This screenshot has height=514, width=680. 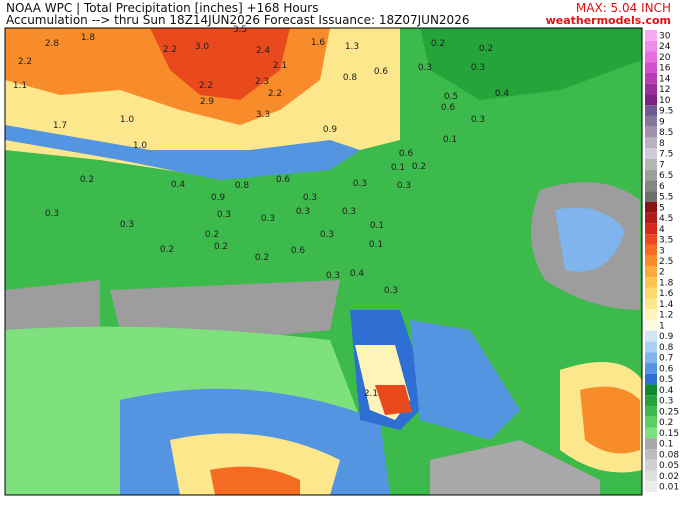 I want to click on legend-label: 0.3, so click(x=666, y=402).